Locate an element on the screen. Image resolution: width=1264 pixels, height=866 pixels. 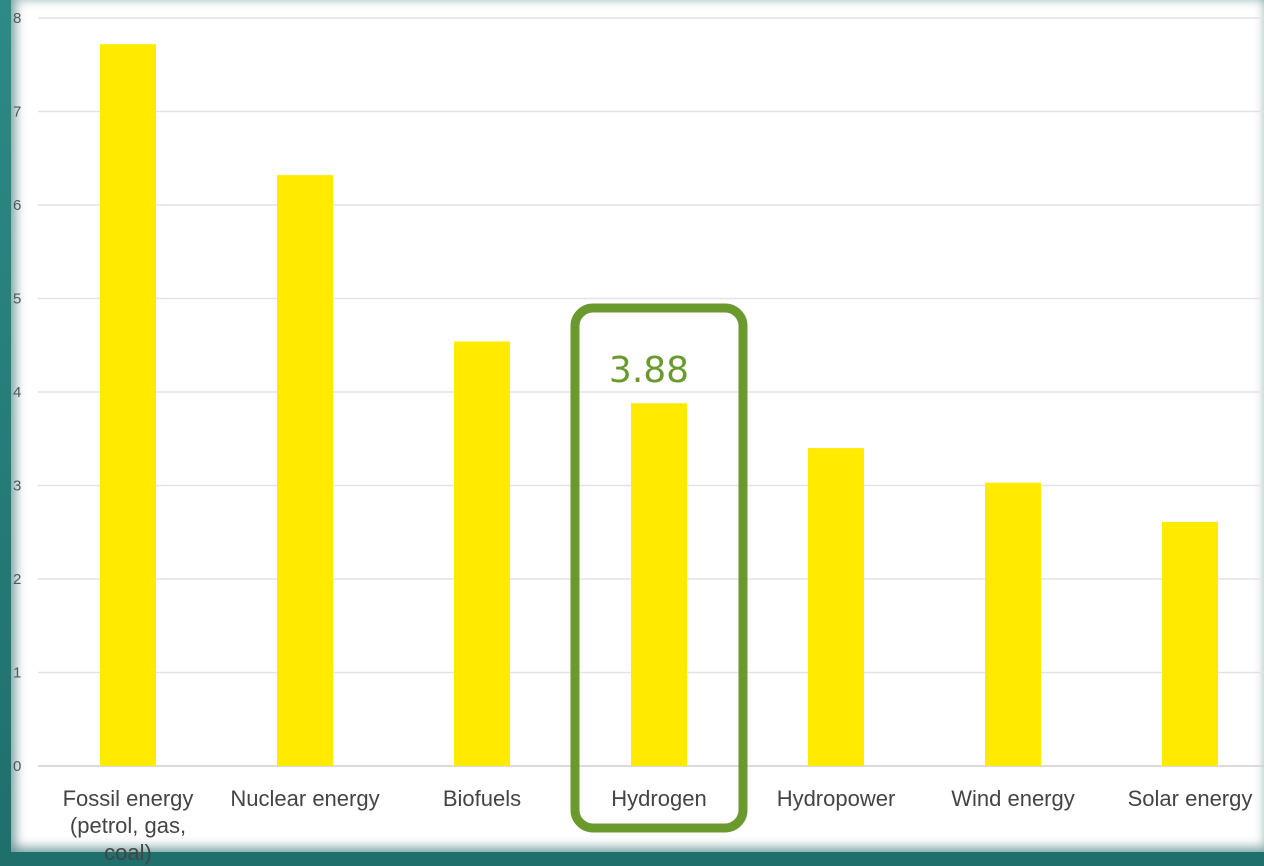
x-tick-label-1: Nuclear energy is located at coordinates (304, 798).